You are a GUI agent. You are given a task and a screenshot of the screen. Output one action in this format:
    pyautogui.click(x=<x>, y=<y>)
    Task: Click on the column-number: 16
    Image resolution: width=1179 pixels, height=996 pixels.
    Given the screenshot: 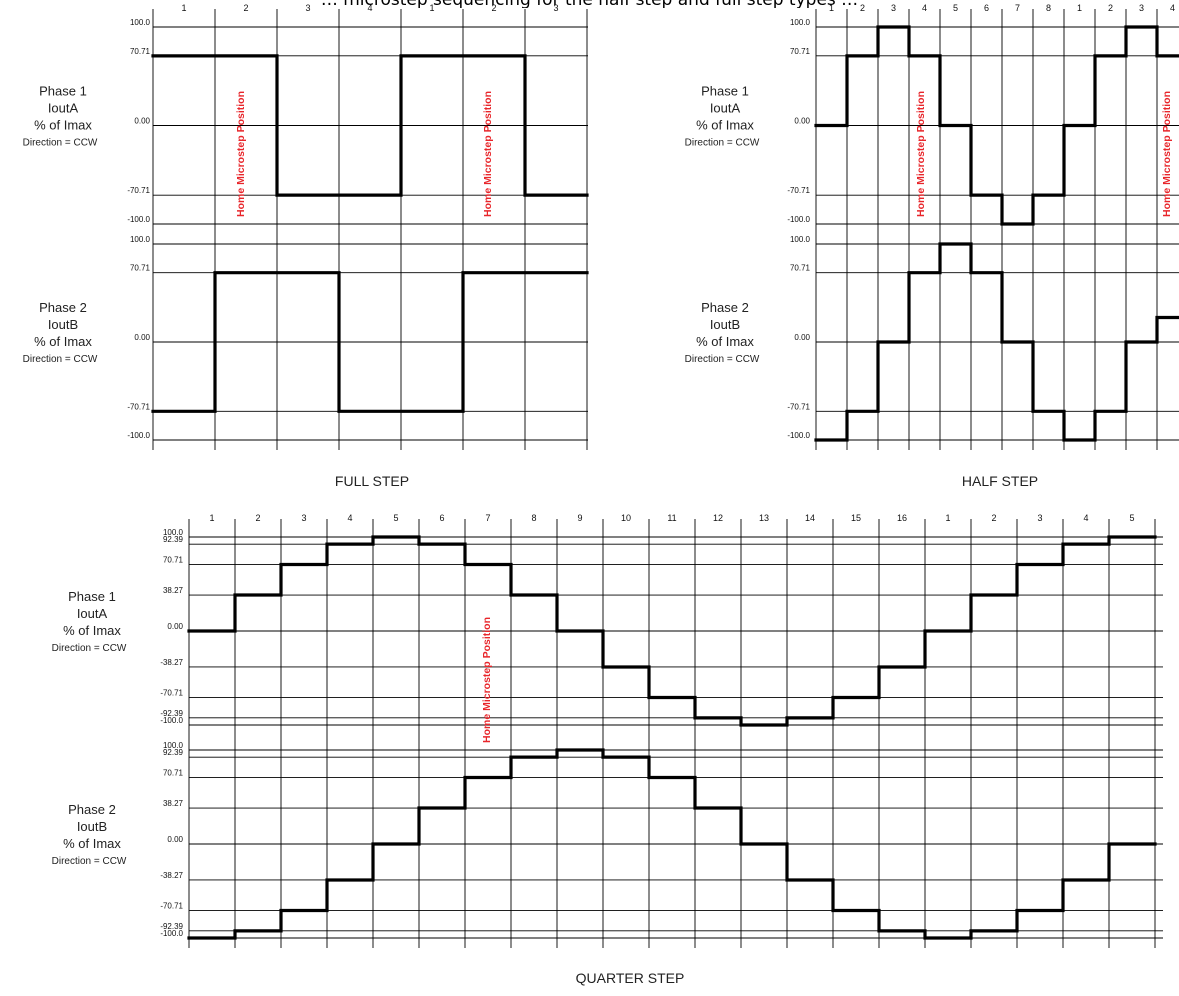 What is the action you would take?
    pyautogui.click(x=902, y=518)
    